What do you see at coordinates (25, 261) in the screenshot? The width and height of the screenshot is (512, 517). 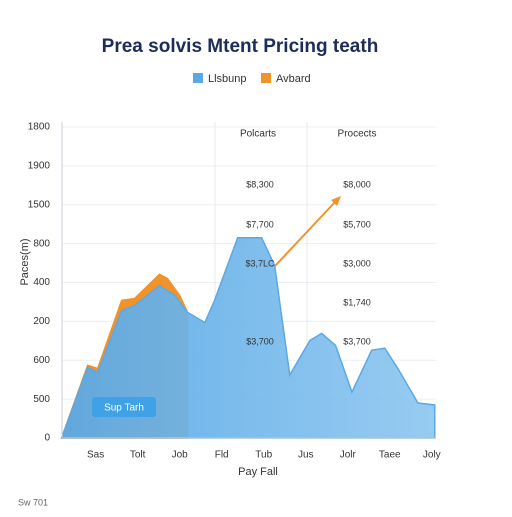 I see `y-axis-label: Paces(m)` at bounding box center [25, 261].